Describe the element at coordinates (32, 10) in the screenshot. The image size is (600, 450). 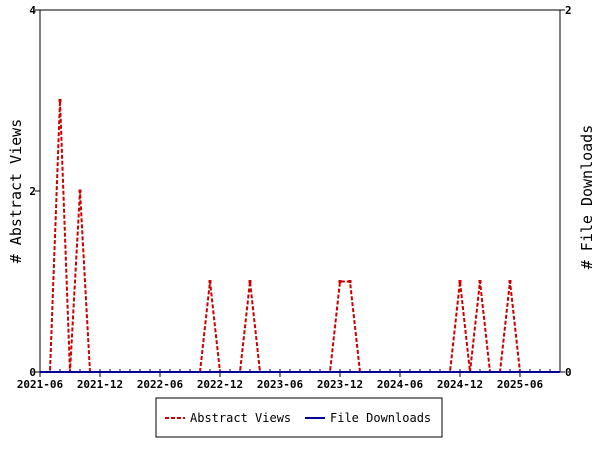
I see `y-left-tick-label: 4` at that location.